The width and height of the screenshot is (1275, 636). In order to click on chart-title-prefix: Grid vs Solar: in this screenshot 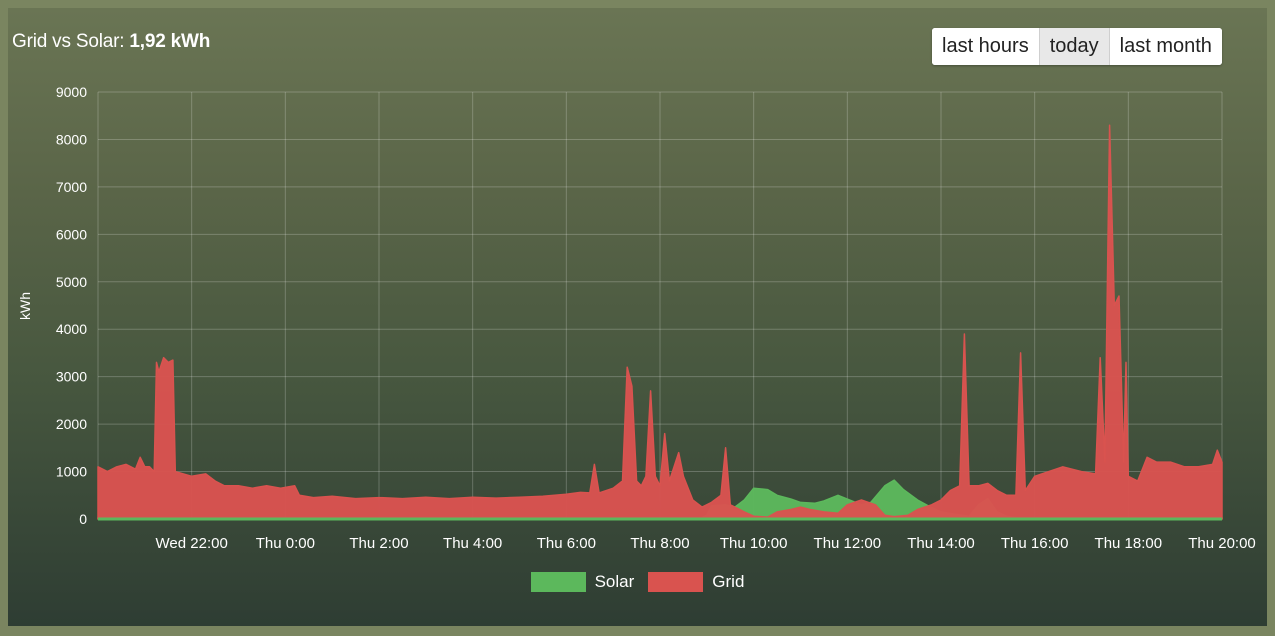, I will do `click(68, 41)`.